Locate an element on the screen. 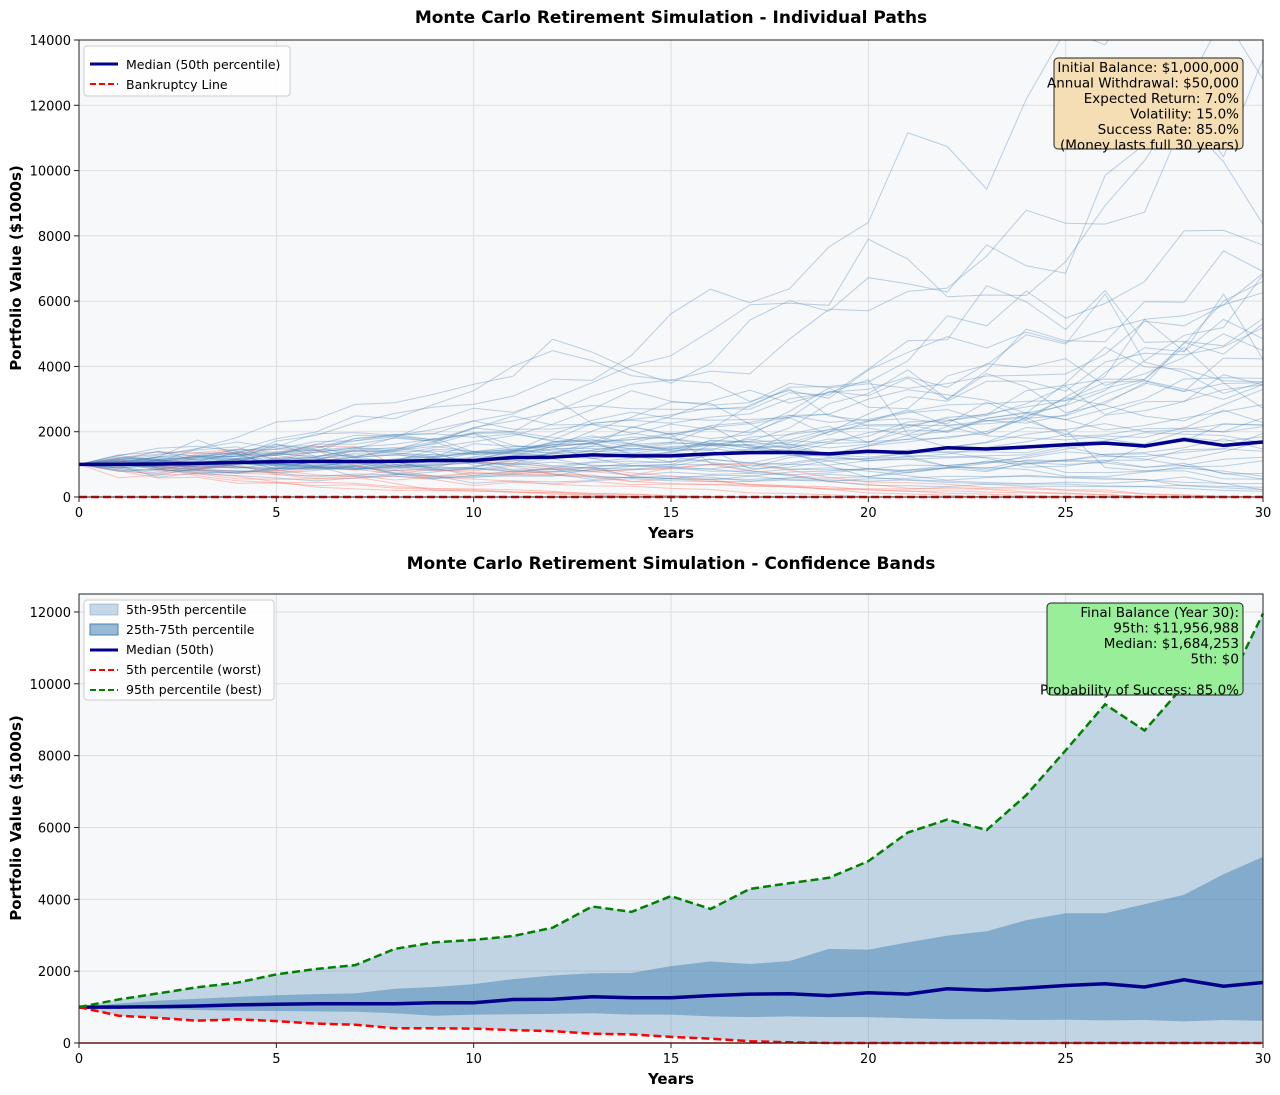  y-tick-label: 0 is located at coordinates (67, 1044).